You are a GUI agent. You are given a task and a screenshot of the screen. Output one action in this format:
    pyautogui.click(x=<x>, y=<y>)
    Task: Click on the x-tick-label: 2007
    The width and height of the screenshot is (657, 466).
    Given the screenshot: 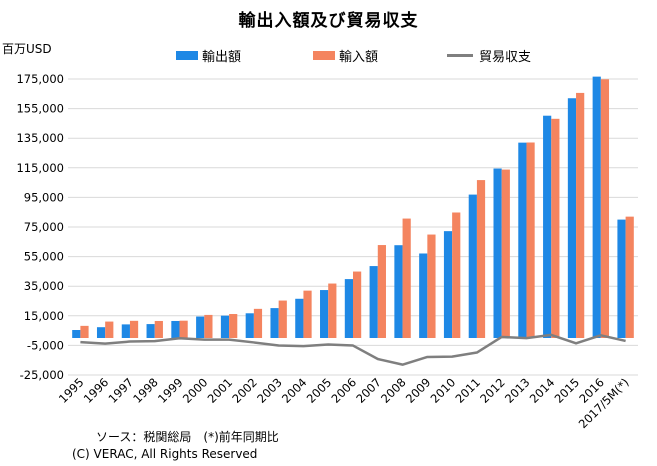 What is the action you would take?
    pyautogui.click(x=368, y=390)
    